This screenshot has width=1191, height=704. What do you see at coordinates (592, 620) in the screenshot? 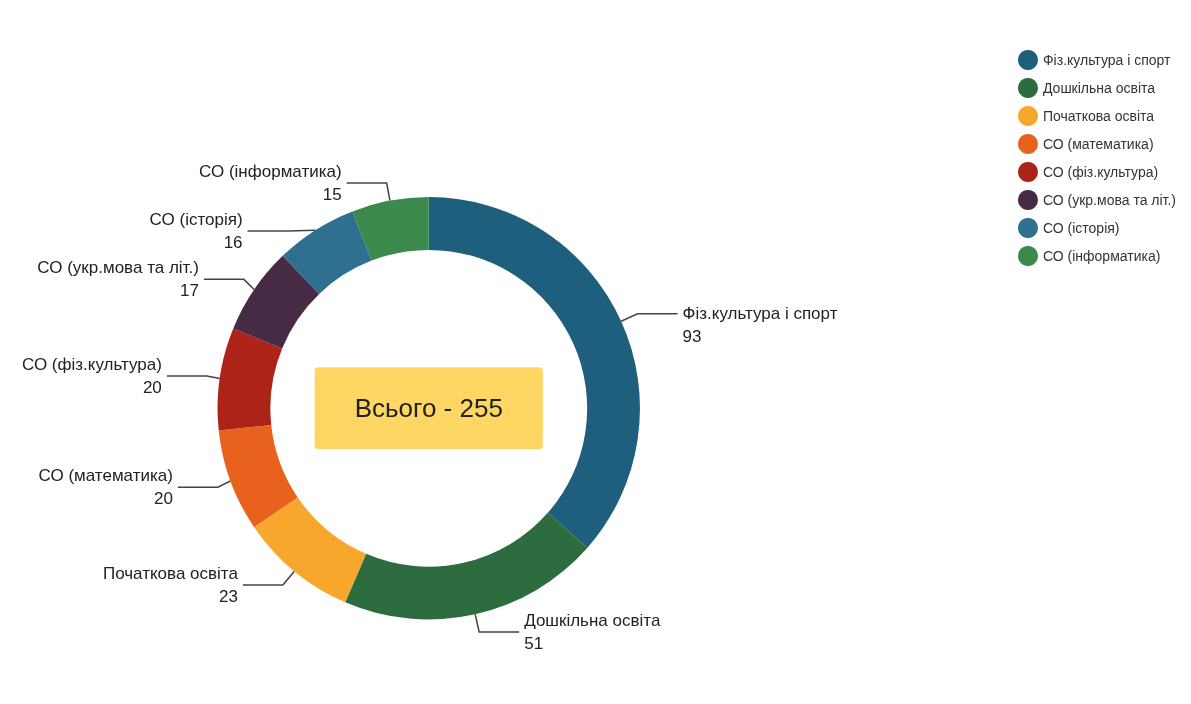
I see `slice-label: Дошкільна освіта` at bounding box center [592, 620].